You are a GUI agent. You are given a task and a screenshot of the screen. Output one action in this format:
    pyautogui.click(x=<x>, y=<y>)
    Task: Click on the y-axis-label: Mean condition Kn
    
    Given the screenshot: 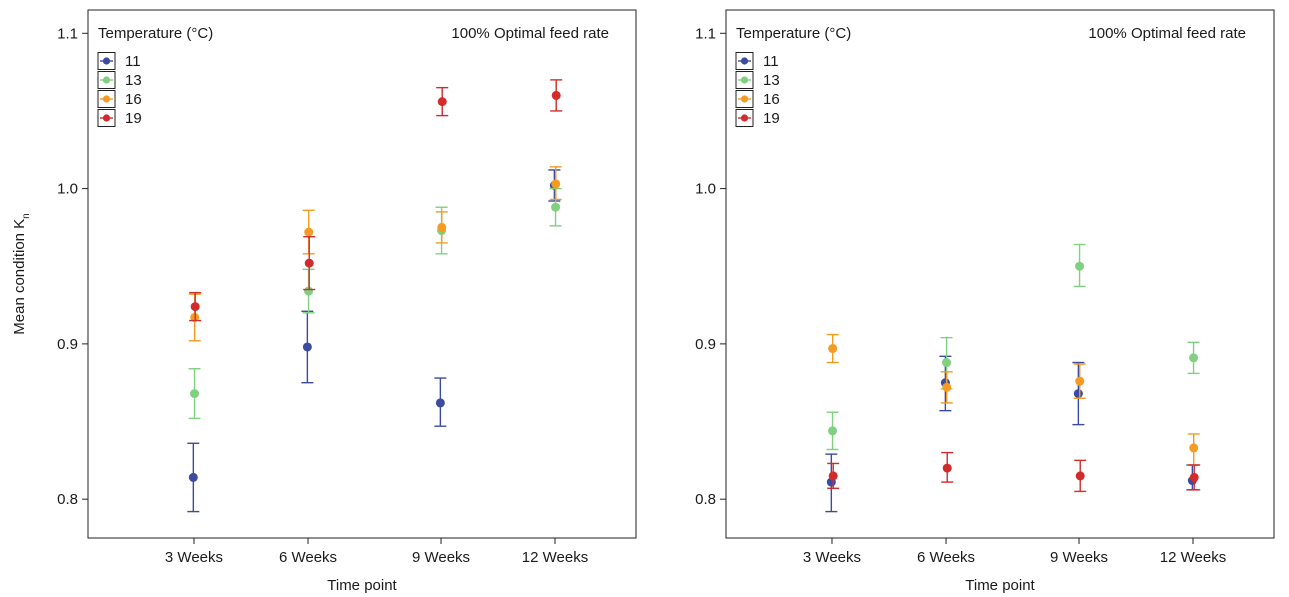 What is the action you would take?
    pyautogui.click(x=21, y=273)
    